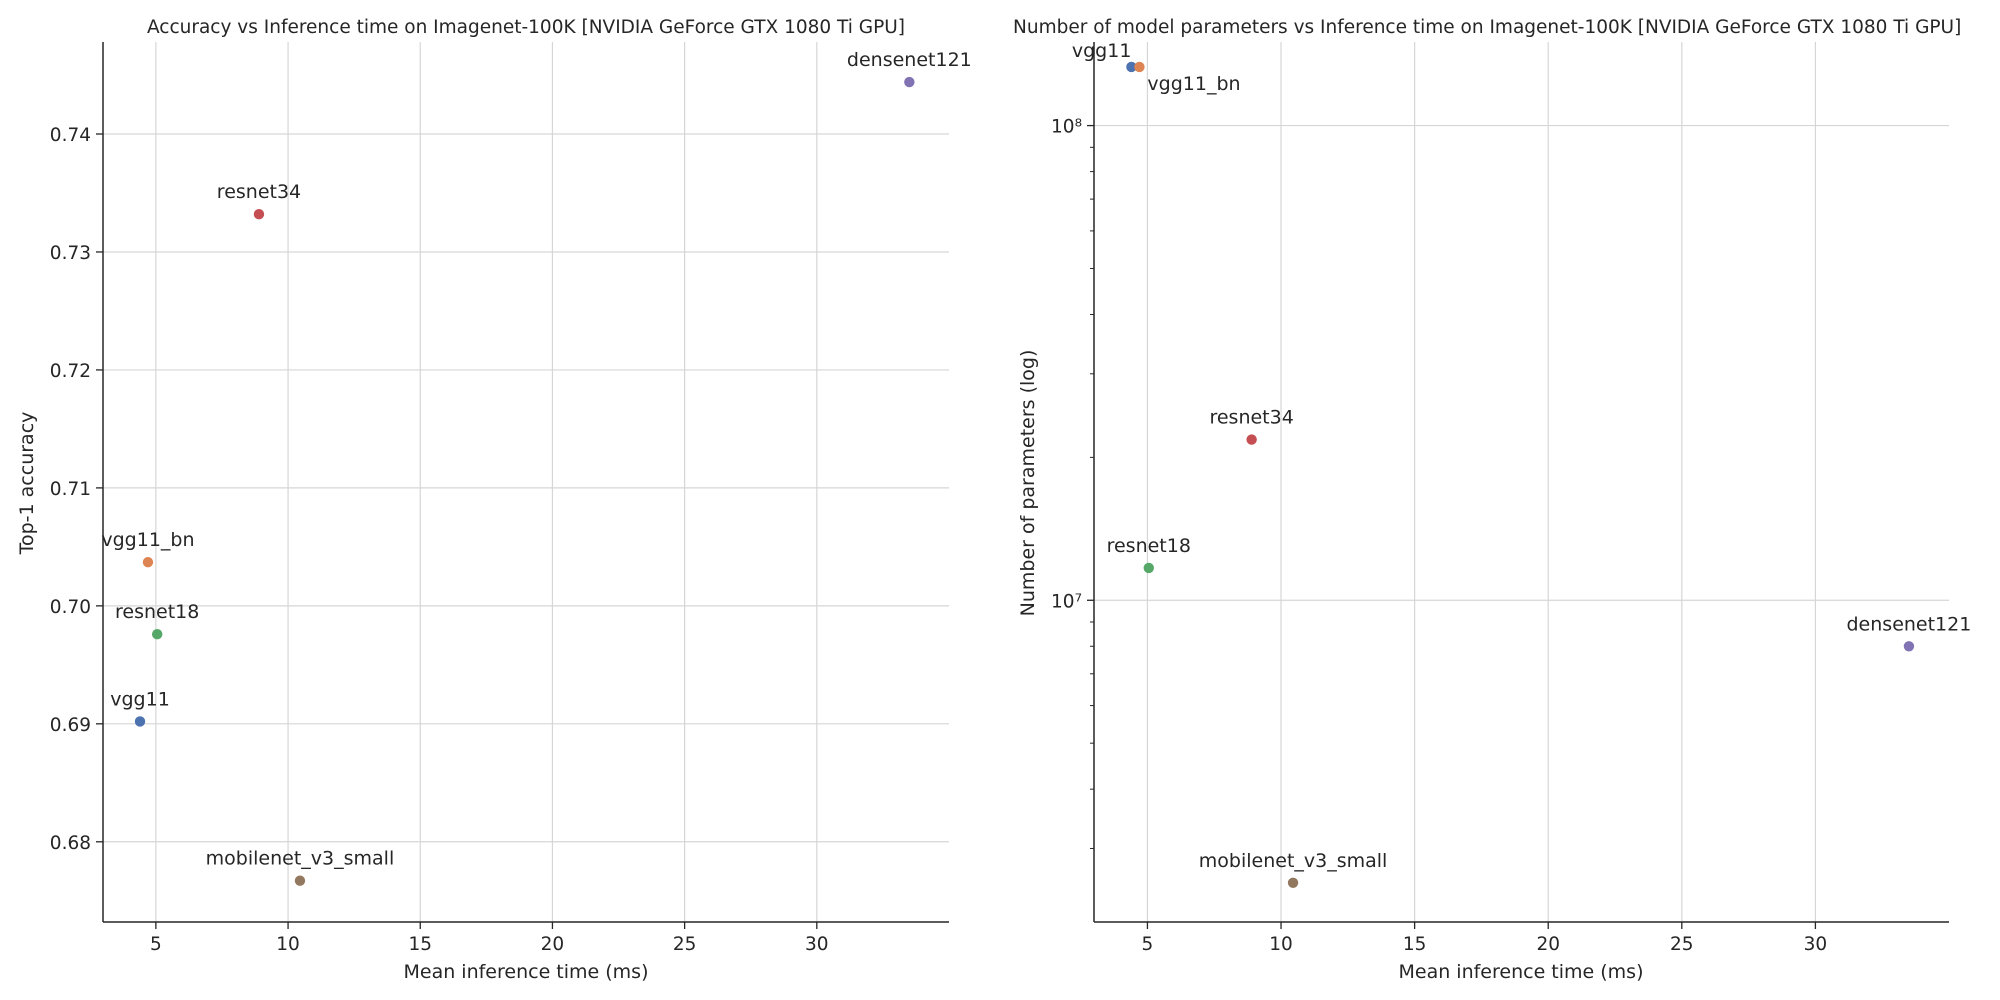 This screenshot has height=1000, width=2000. What do you see at coordinates (1251, 418) in the screenshot?
I see `parameters-label-resnet34: resnet34` at bounding box center [1251, 418].